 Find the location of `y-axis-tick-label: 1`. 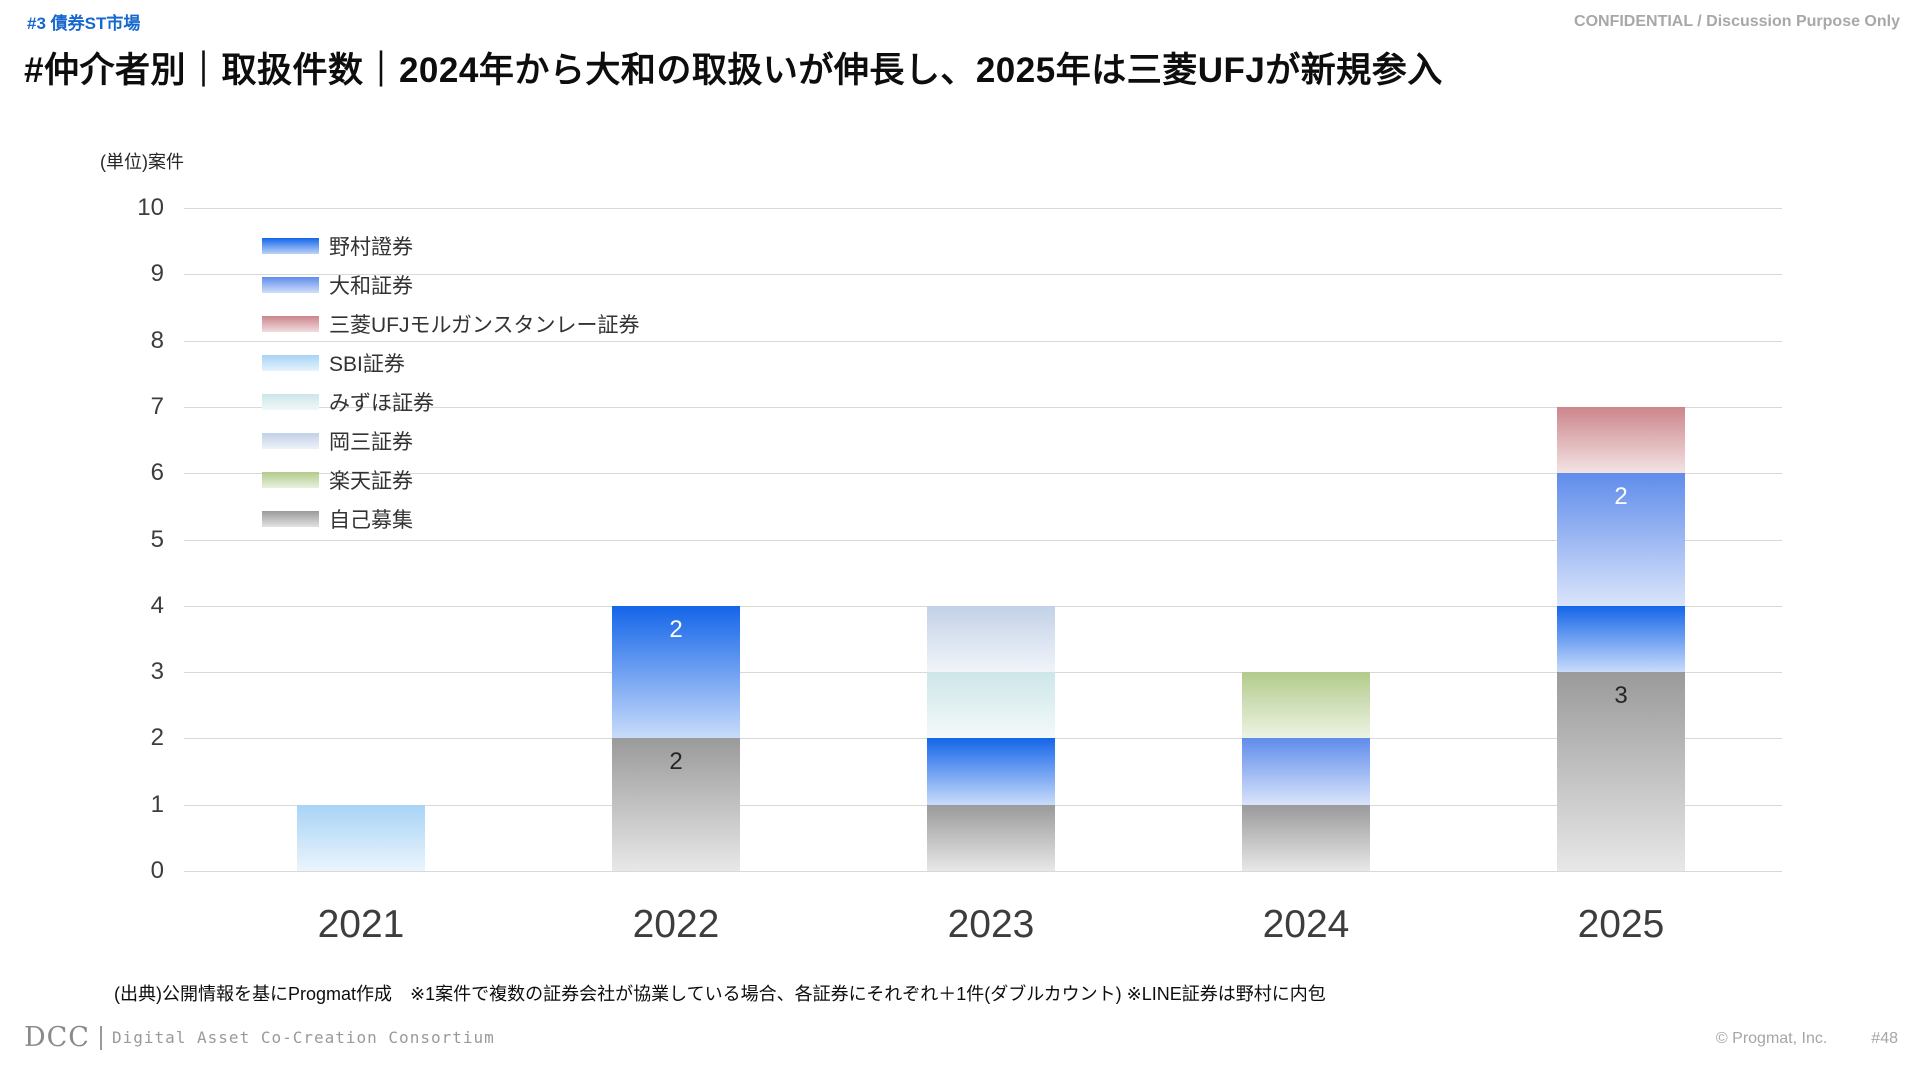

y-axis-tick-label: 1 is located at coordinates (157, 804).